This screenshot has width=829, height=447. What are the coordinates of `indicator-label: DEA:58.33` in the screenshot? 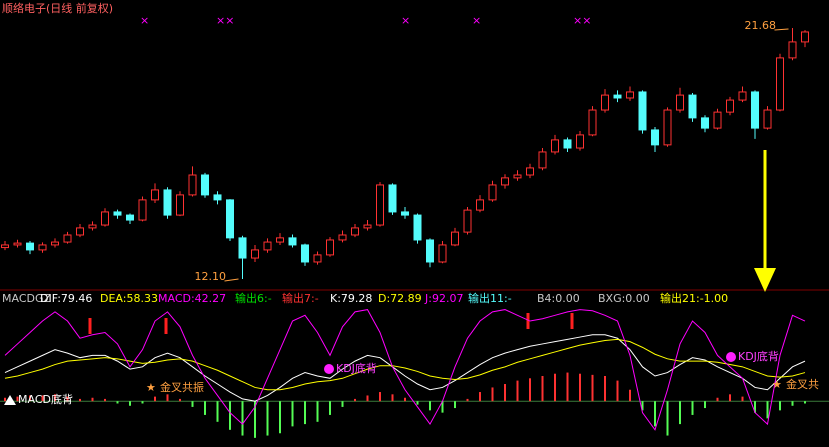 It's located at (129, 298).